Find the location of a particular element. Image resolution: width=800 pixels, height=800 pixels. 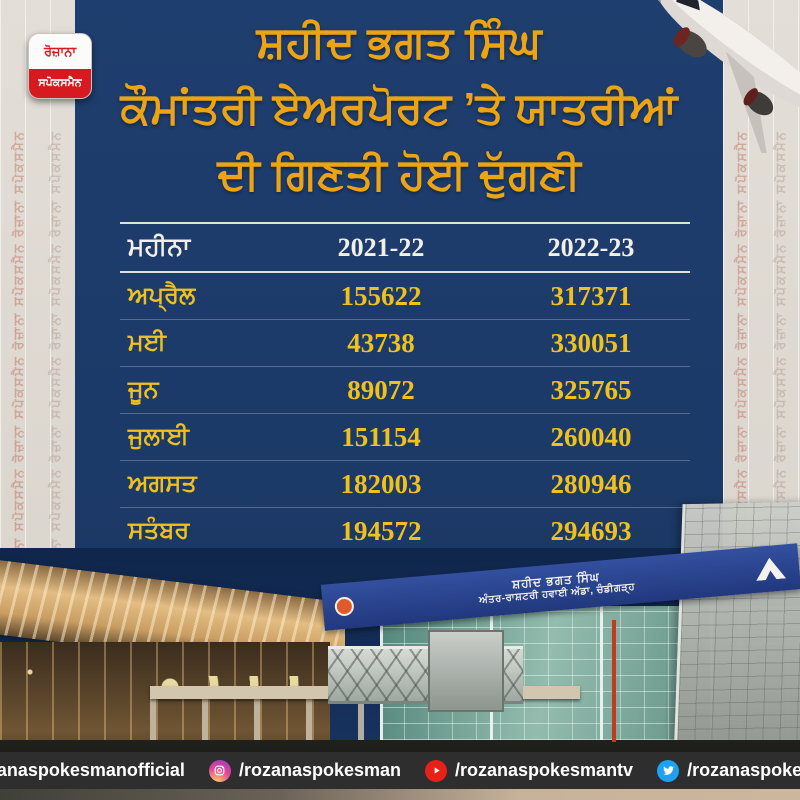

value-2022-23: 294693 is located at coordinates (591, 530).